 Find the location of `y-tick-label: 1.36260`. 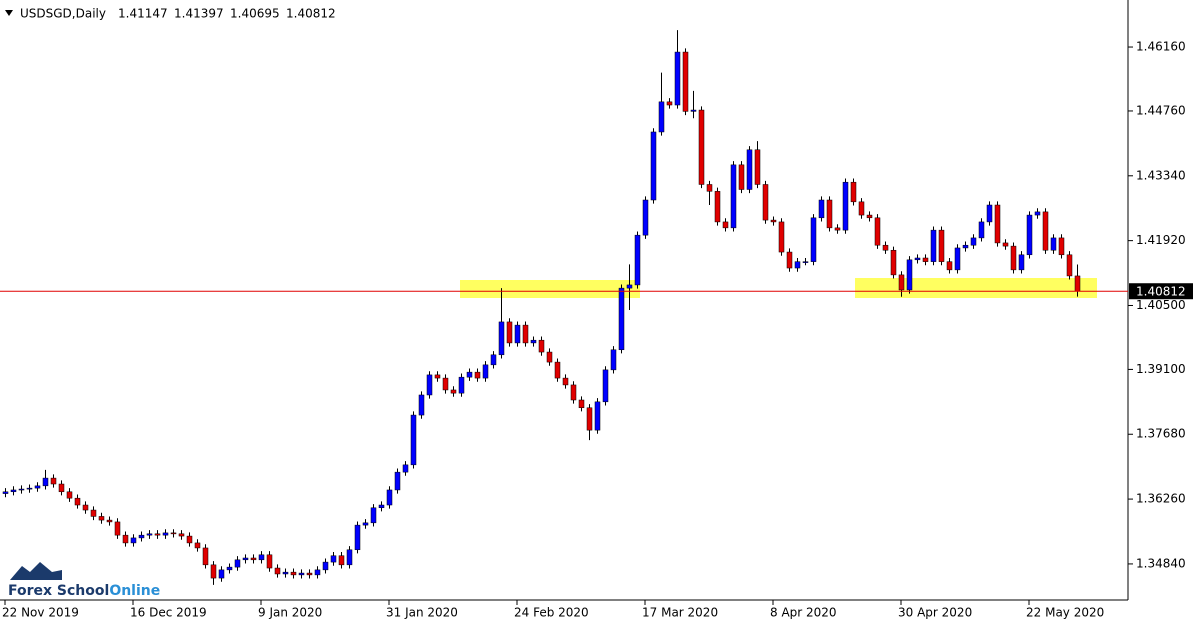

y-tick-label: 1.36260 is located at coordinates (1161, 499).